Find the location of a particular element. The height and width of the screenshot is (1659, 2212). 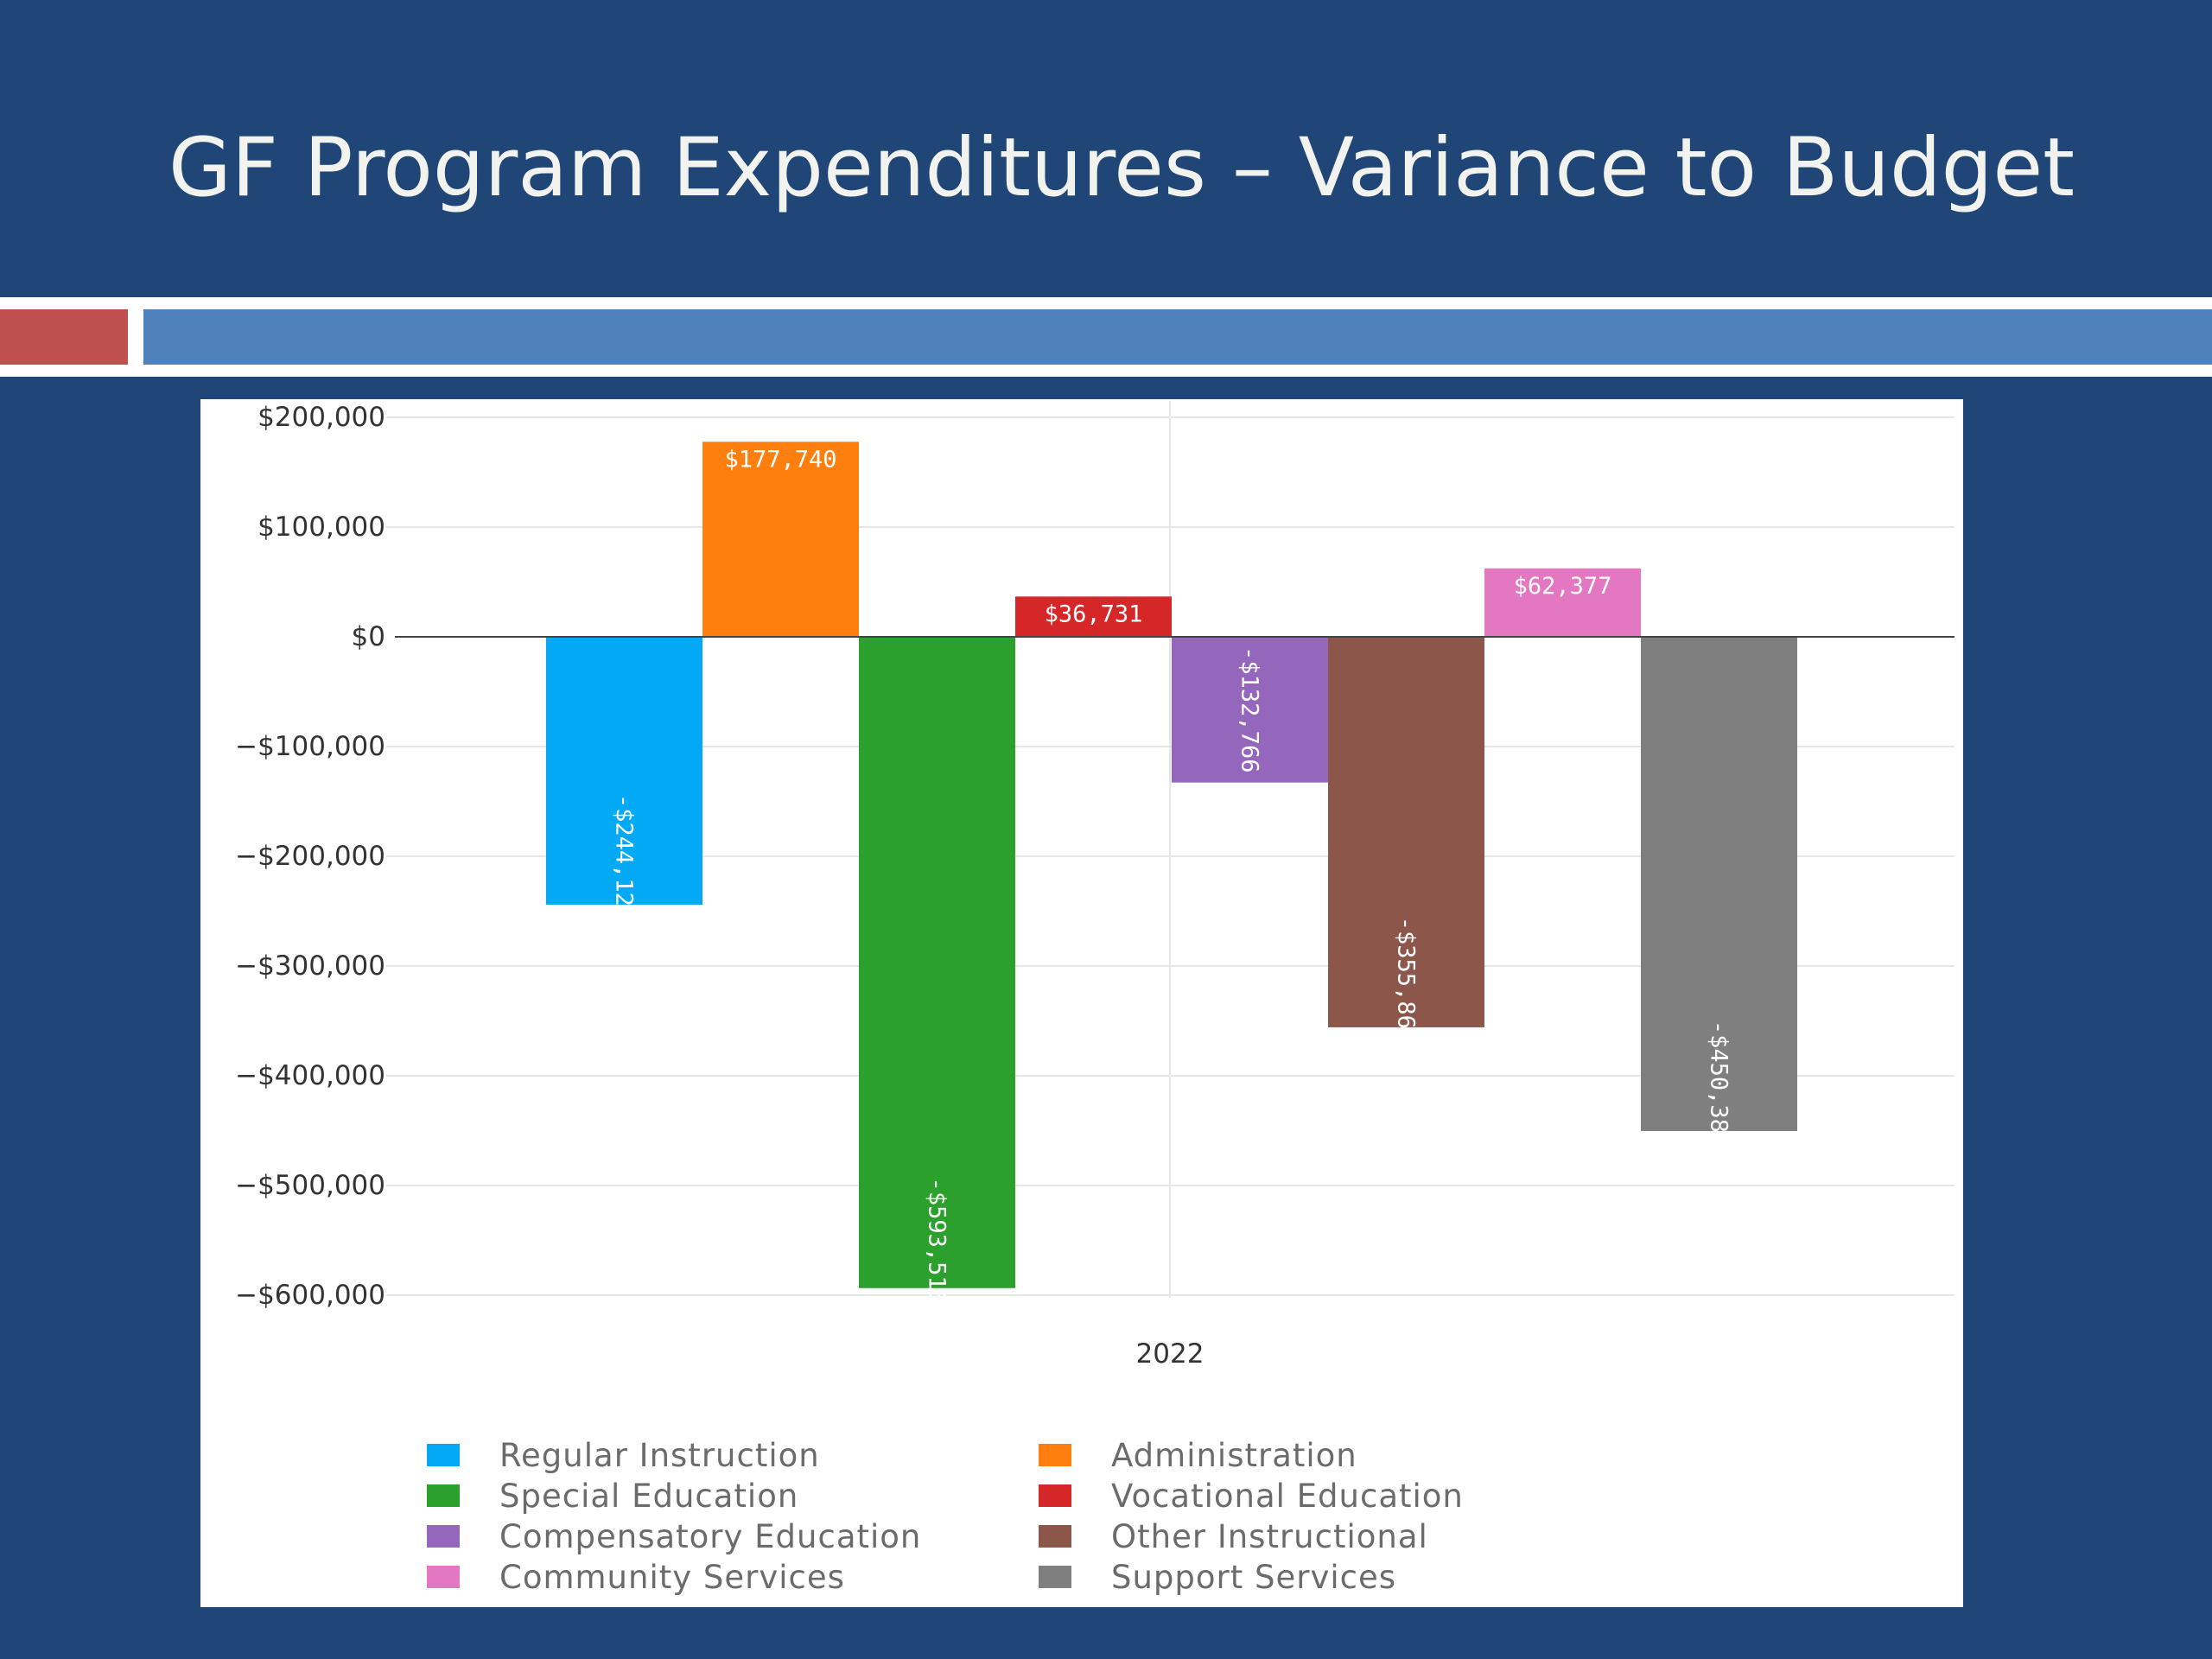

y-tick-label: −$400,000 is located at coordinates (310, 1075).